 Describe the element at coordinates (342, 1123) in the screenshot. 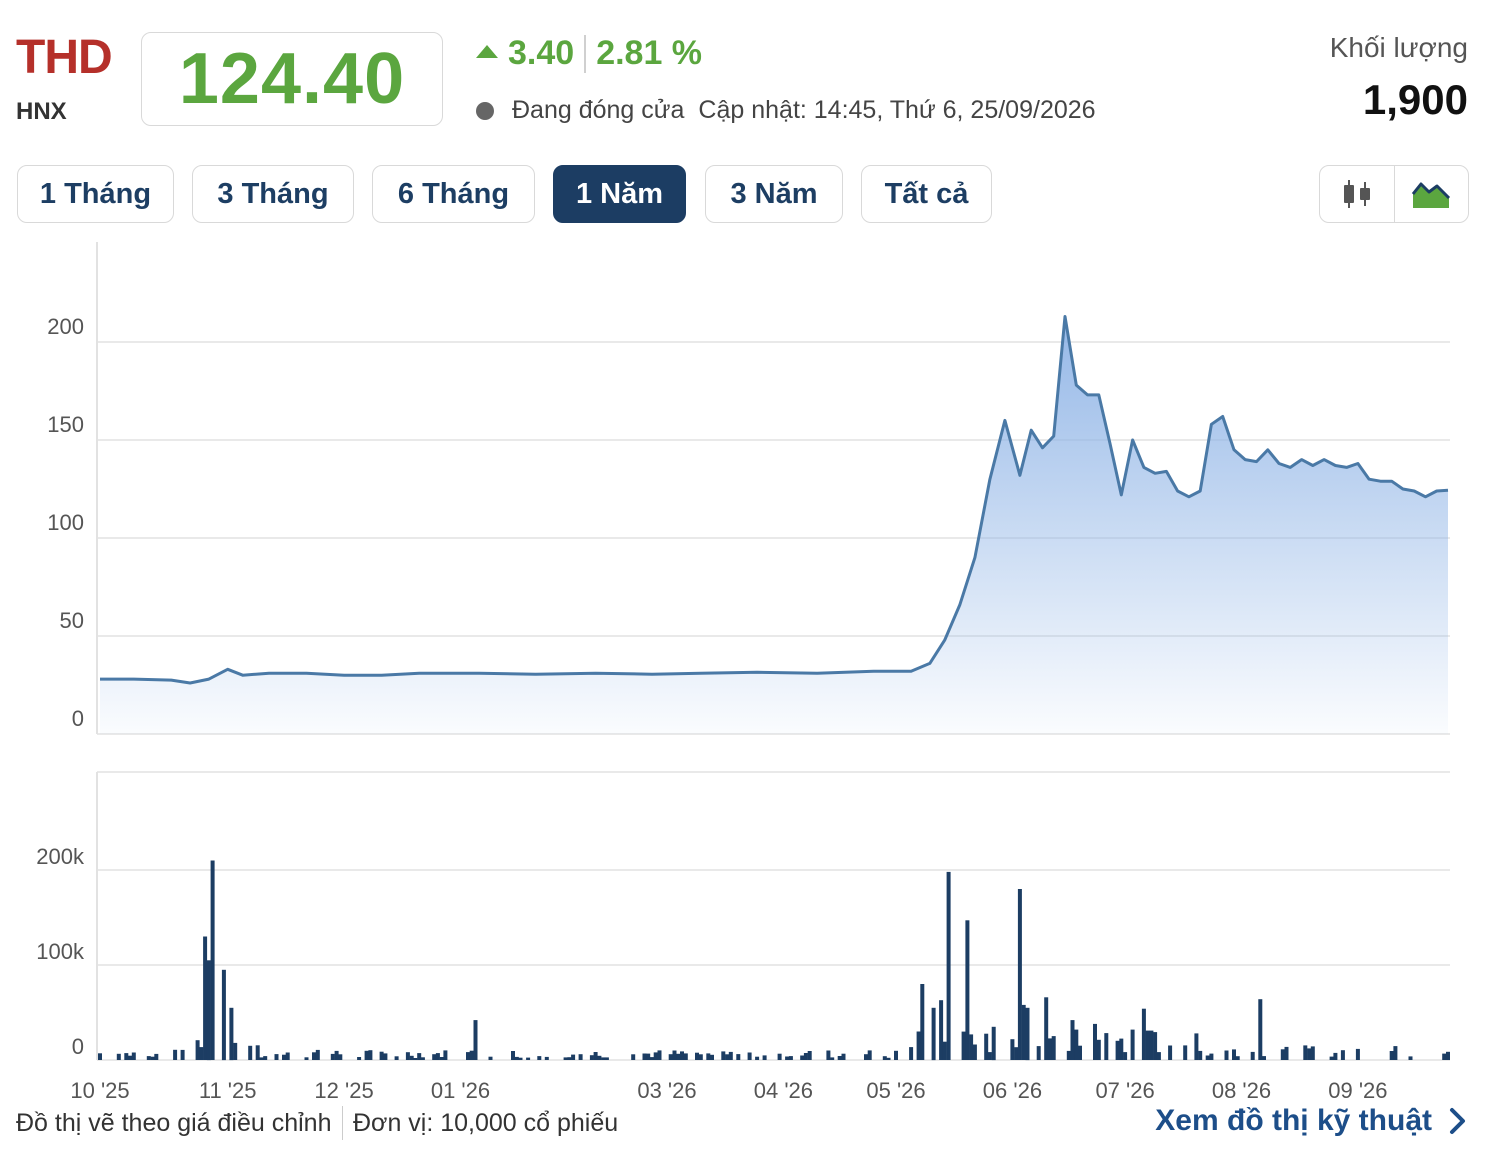

I see `divider` at that location.